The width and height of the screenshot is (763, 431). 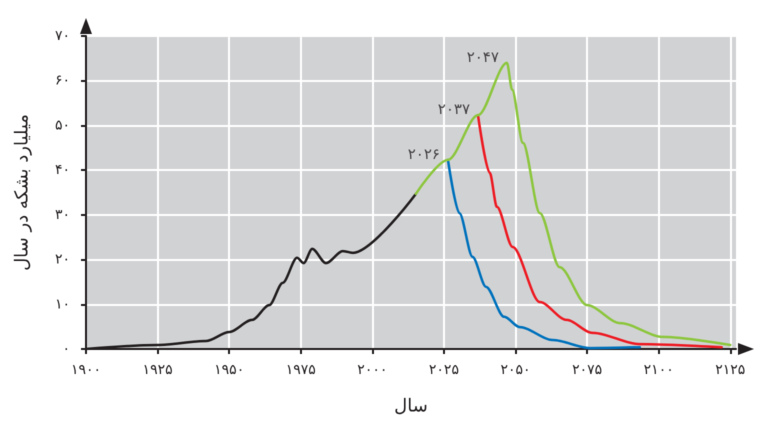 What do you see at coordinates (62, 36) in the screenshot?
I see `y-tick-label: ۷۰` at bounding box center [62, 36].